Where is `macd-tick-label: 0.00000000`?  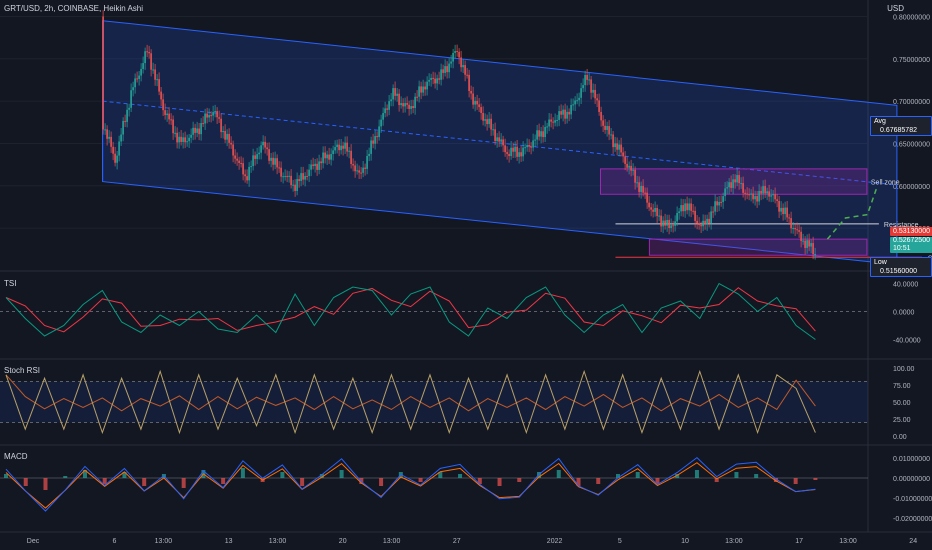 macd-tick-label: 0.00000000 is located at coordinates (911, 479).